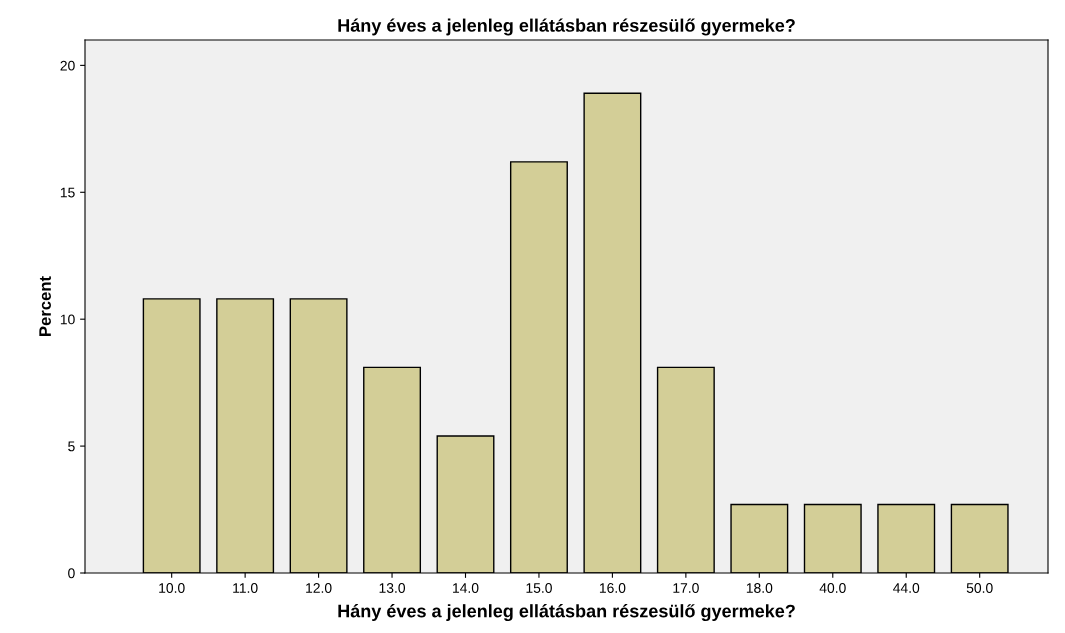 The height and width of the screenshot is (633, 1065). What do you see at coordinates (45, 306) in the screenshot?
I see `y-axis-title: Percent` at bounding box center [45, 306].